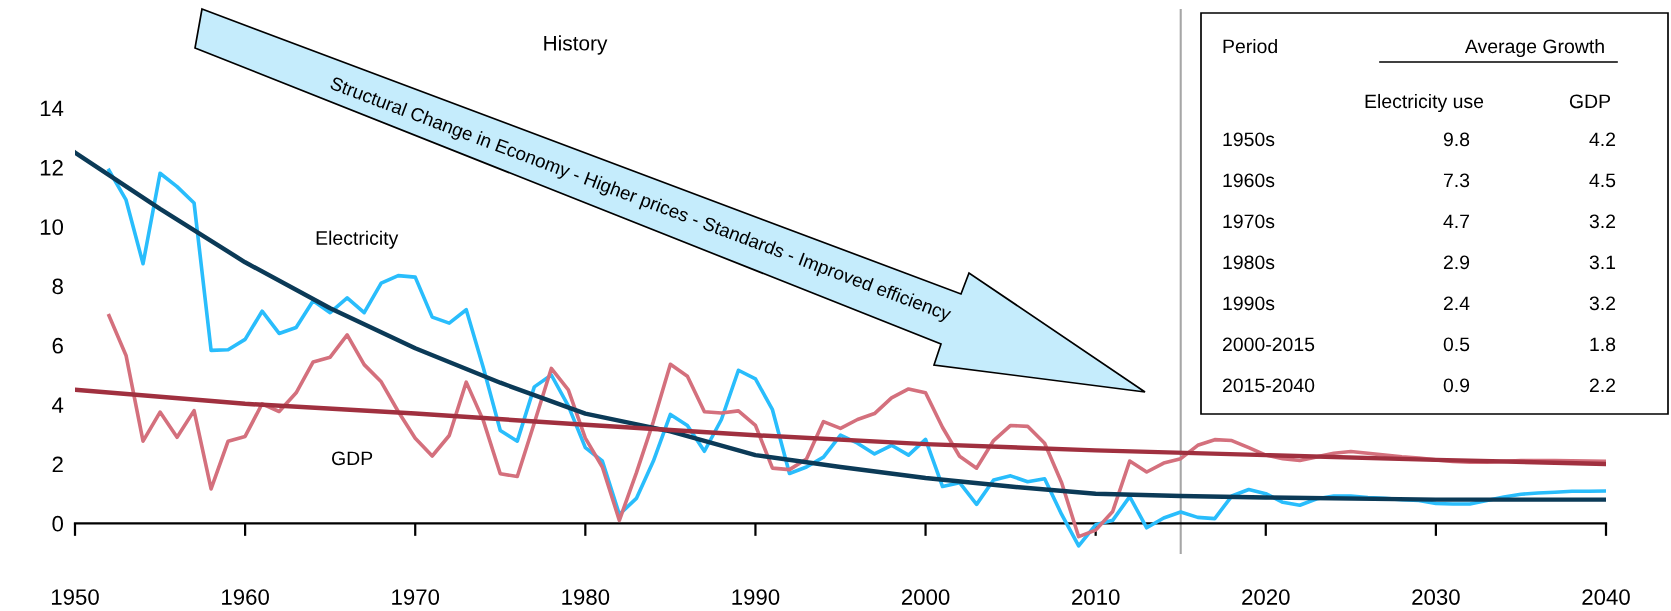 This screenshot has width=1671, height=611. What do you see at coordinates (1268, 385) in the screenshot?
I see `annotation: 2015-2040` at bounding box center [1268, 385].